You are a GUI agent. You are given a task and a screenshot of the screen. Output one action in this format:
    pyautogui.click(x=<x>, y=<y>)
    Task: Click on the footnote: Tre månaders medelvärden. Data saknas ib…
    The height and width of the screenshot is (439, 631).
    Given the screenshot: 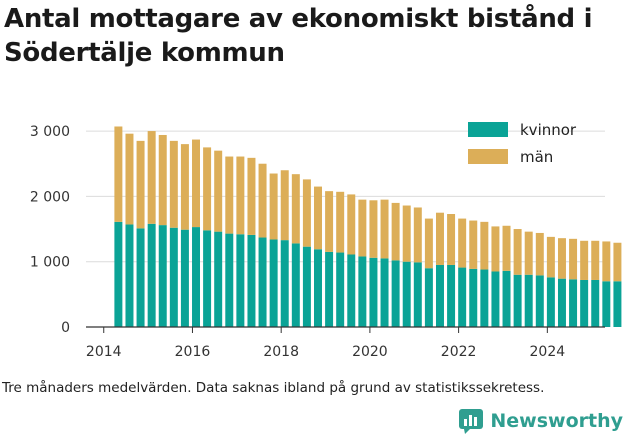 What is the action you would take?
    pyautogui.click(x=273, y=388)
    